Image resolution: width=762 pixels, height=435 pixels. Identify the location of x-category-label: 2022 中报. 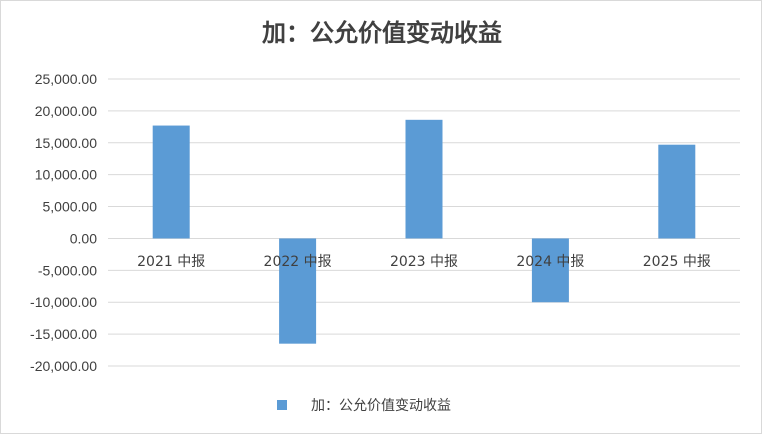
(298, 262).